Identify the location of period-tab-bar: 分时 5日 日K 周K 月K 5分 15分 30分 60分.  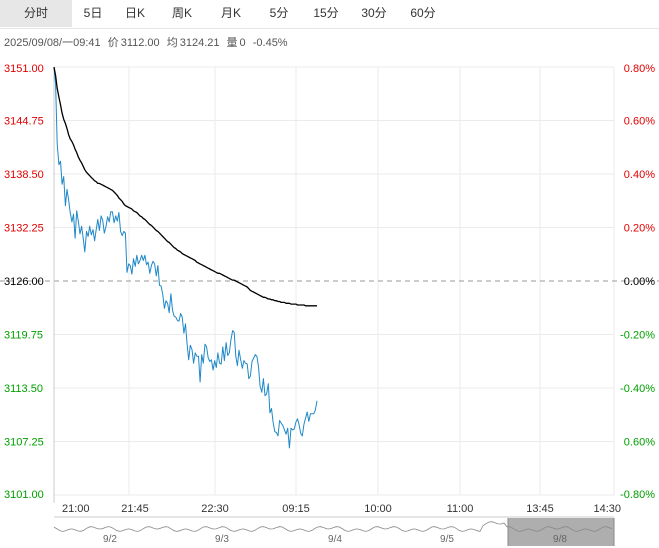
(329, 14).